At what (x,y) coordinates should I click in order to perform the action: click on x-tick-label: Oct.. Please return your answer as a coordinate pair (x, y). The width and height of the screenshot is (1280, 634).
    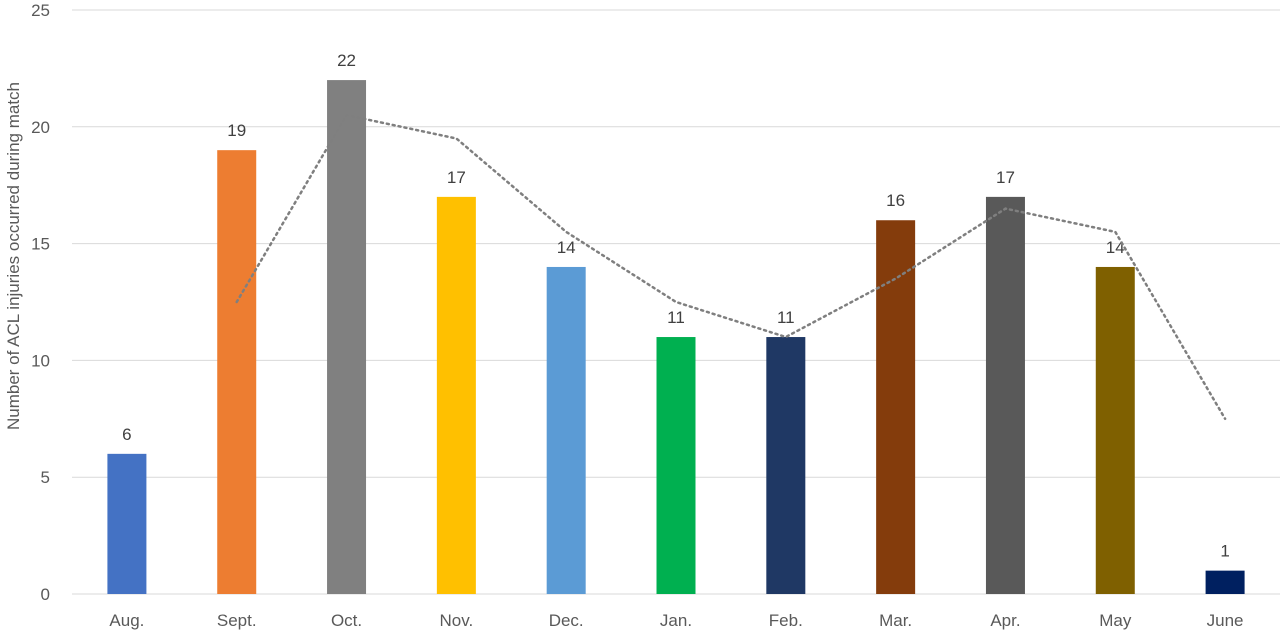
    Looking at the image, I should click on (346, 620).